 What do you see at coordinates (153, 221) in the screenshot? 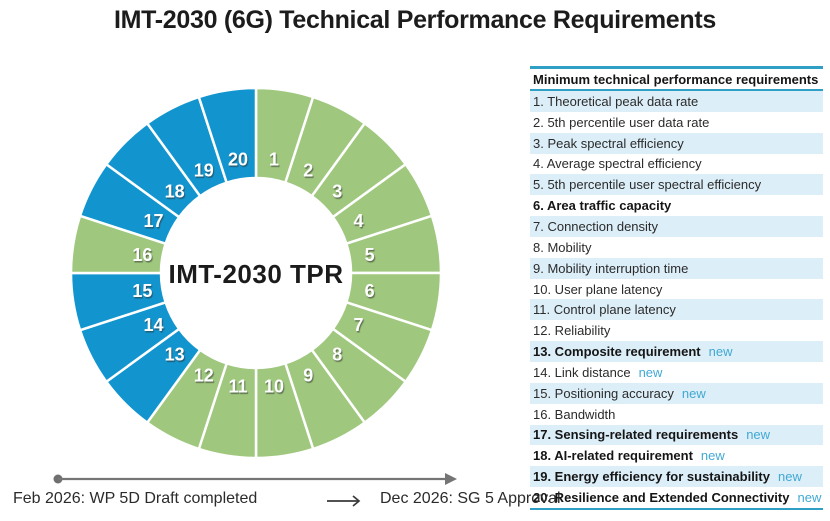
I see `donut-segment-number-17: 17` at bounding box center [153, 221].